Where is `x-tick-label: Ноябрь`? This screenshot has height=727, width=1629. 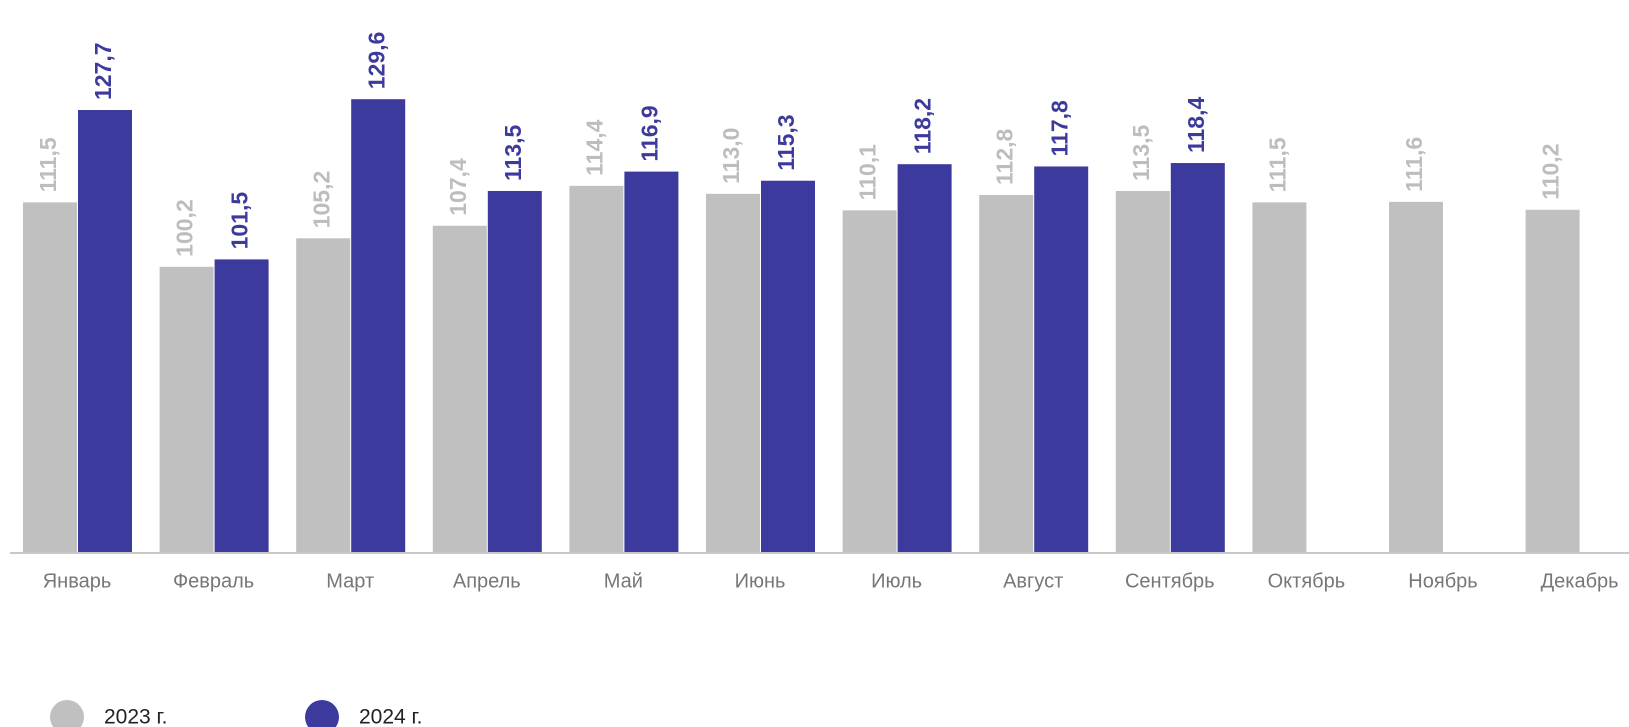
x-tick-label: Ноябрь is located at coordinates (1442, 581).